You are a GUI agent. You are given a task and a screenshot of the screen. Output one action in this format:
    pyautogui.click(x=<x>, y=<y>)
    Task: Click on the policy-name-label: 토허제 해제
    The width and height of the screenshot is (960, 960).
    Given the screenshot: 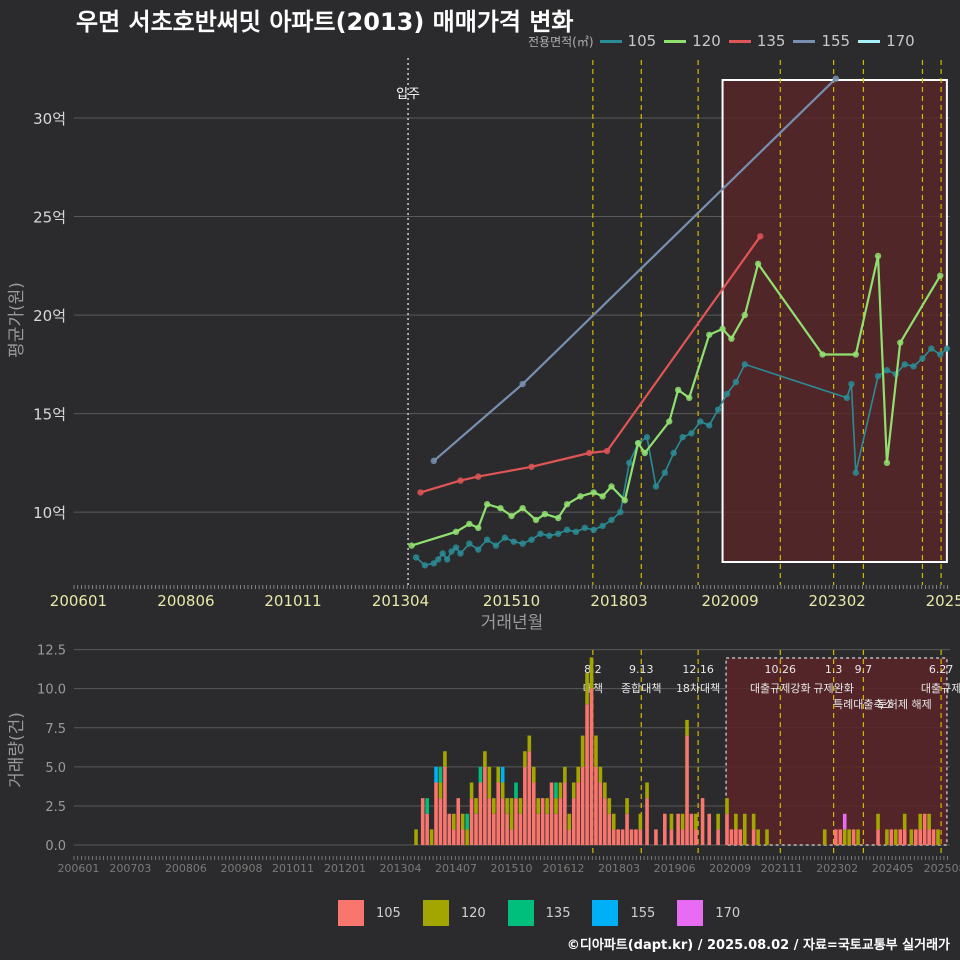 What is the action you would take?
    pyautogui.click(x=905, y=704)
    